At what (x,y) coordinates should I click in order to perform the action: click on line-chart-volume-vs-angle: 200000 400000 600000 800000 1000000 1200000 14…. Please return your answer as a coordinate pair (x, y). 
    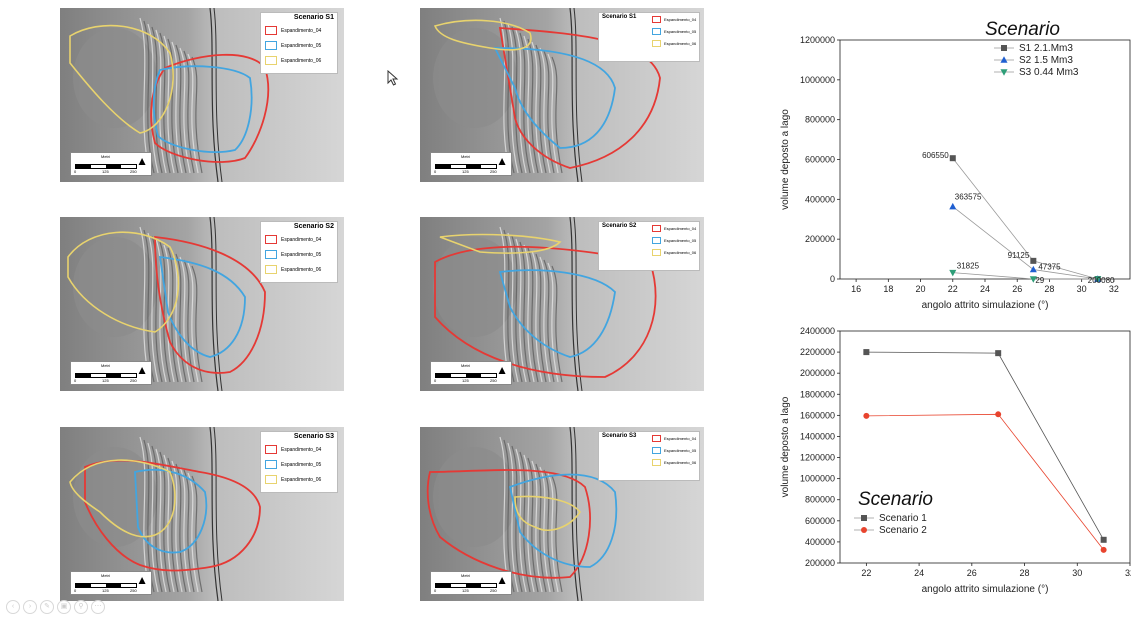
    Looking at the image, I should click on (955, 460).